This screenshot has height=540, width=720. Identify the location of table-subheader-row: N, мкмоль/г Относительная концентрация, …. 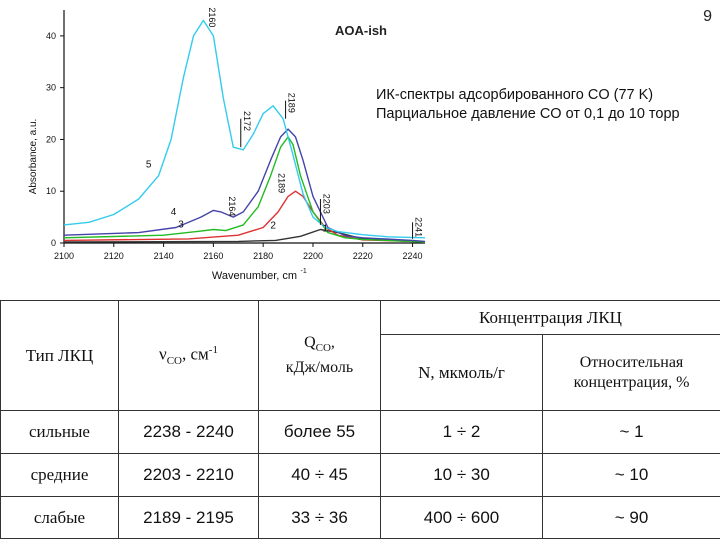
(360, 372).